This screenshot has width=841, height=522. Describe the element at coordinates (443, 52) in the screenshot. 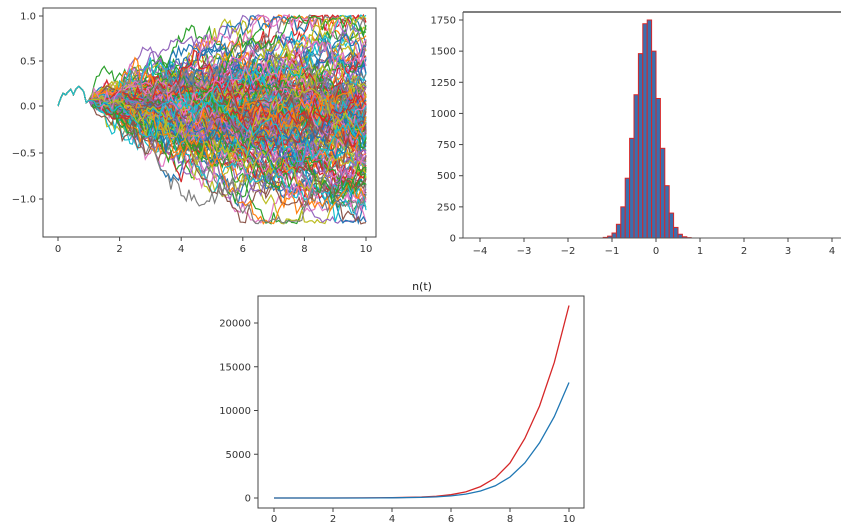

I see `histogram-y-tick-label: 1500` at that location.